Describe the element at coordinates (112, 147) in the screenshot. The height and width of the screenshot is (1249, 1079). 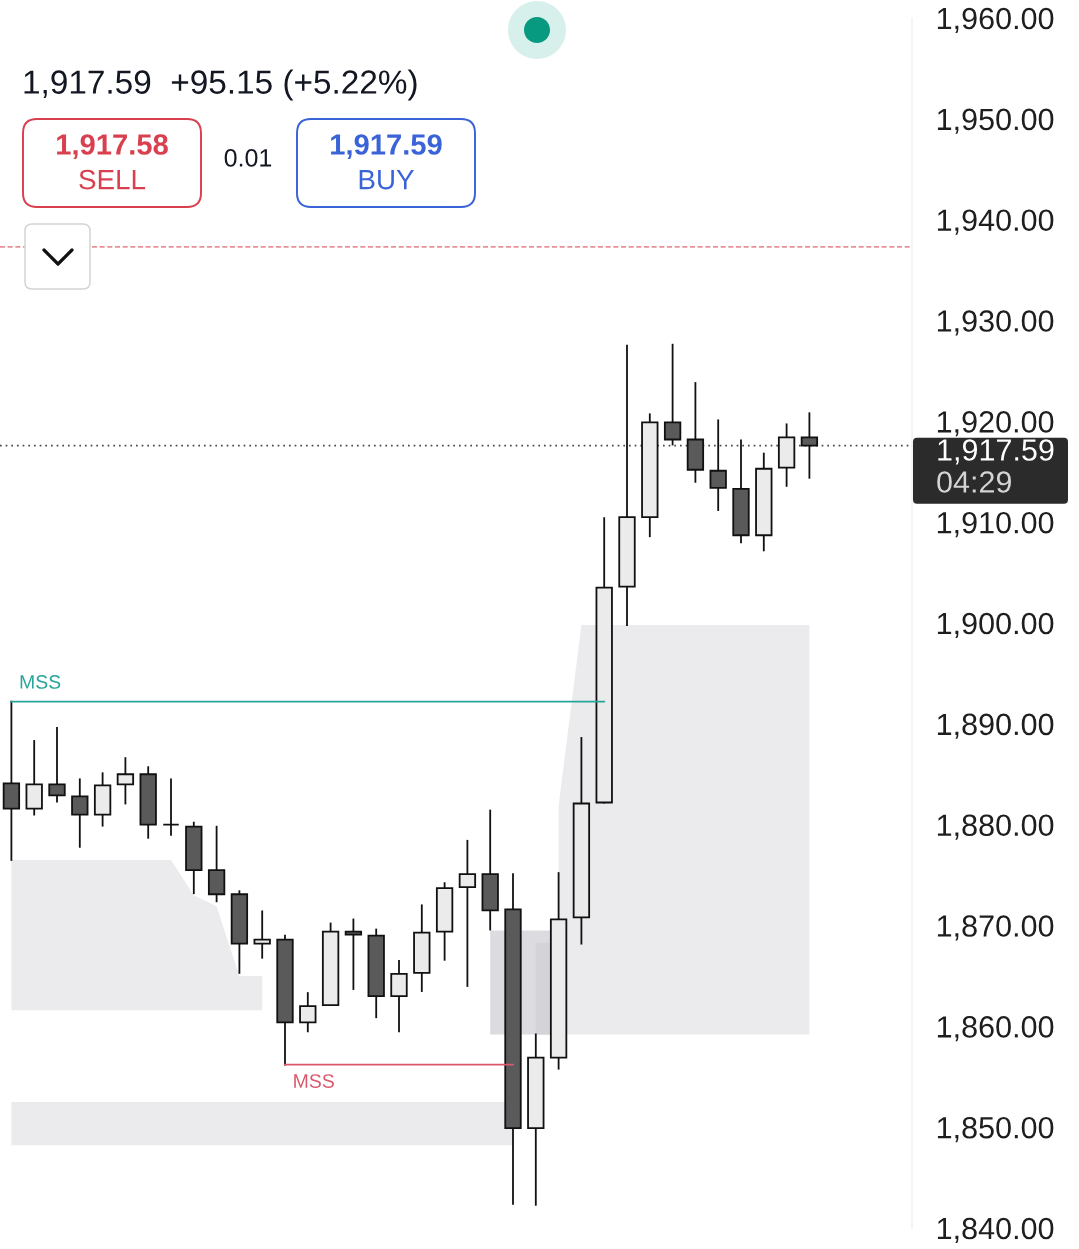
I see `annotation: 1,917.58` at that location.